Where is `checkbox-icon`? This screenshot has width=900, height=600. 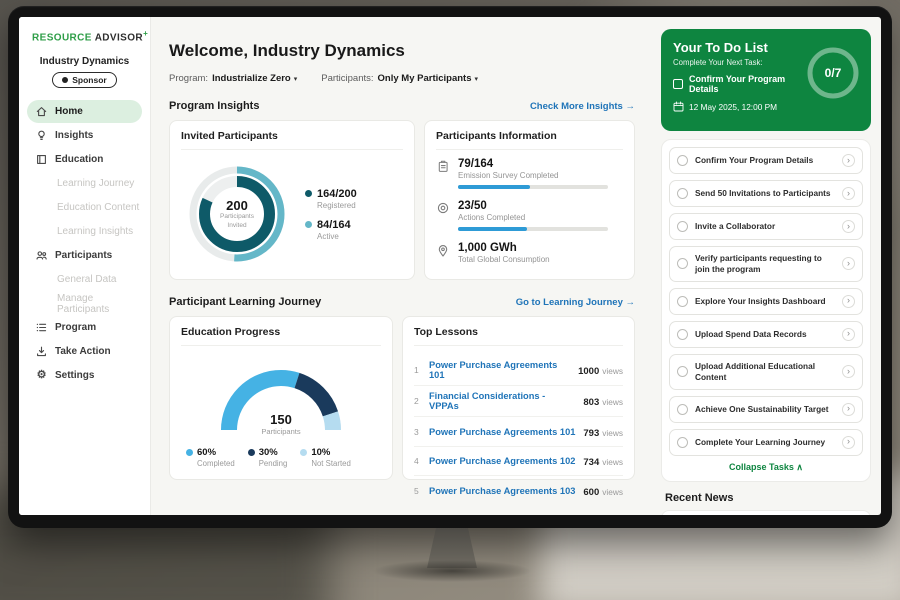 checkbox-icon is located at coordinates (678, 84).